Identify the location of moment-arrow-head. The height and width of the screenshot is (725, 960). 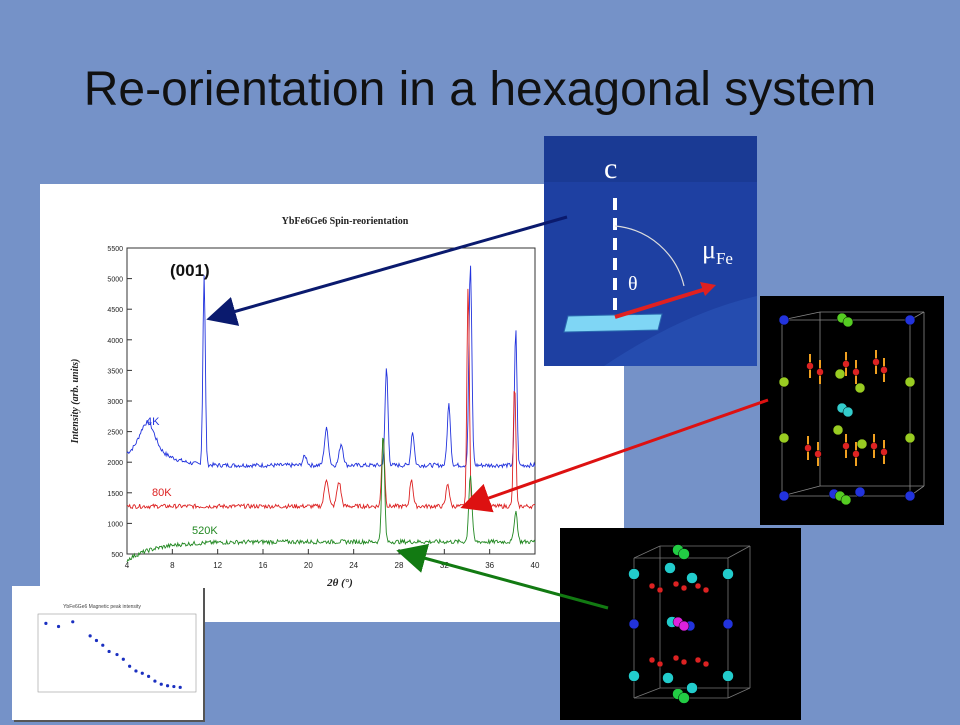
(708, 289).